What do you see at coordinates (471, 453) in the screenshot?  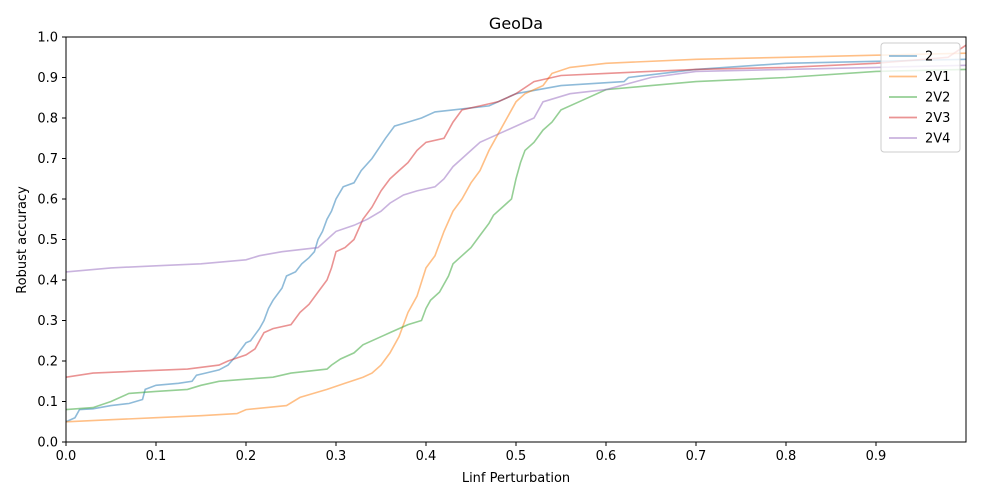 I see `x-axis: 0.0 0.1 0.2 0.3 0.4 0.5 0.6 0.7 0.8 0.9` at bounding box center [471, 453].